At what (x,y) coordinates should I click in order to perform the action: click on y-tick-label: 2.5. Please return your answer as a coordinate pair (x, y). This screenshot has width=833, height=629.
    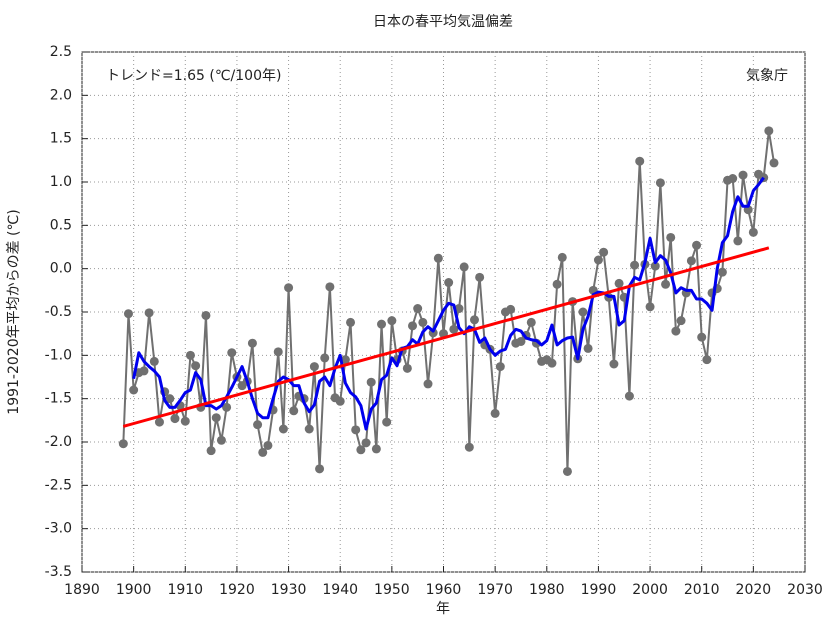
    Looking at the image, I should click on (61, 52).